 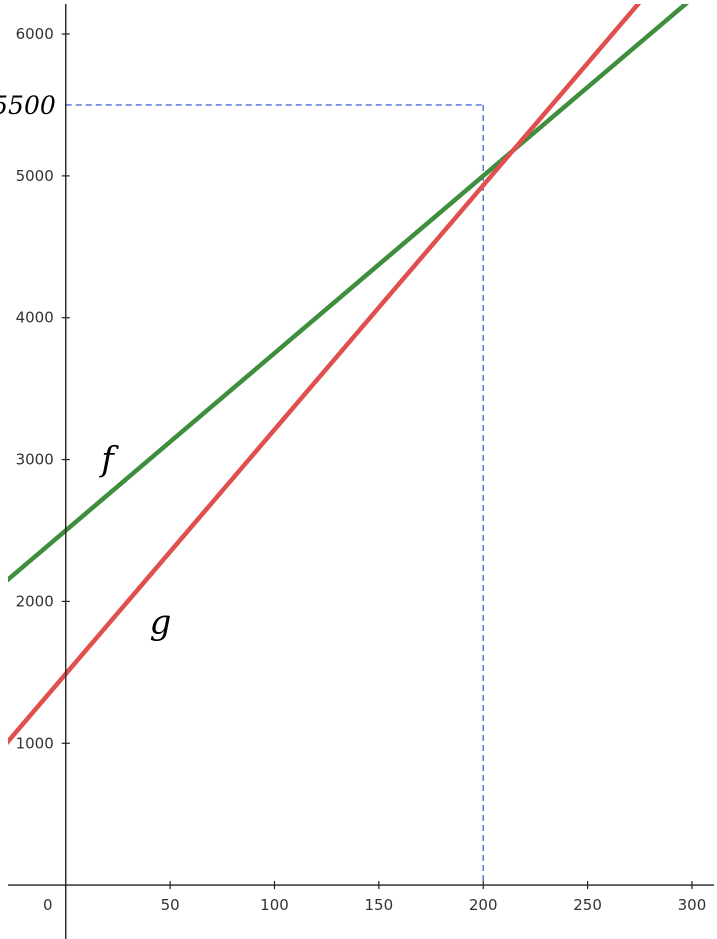 I want to click on series-name-label-f: f, so click(x=108, y=459).